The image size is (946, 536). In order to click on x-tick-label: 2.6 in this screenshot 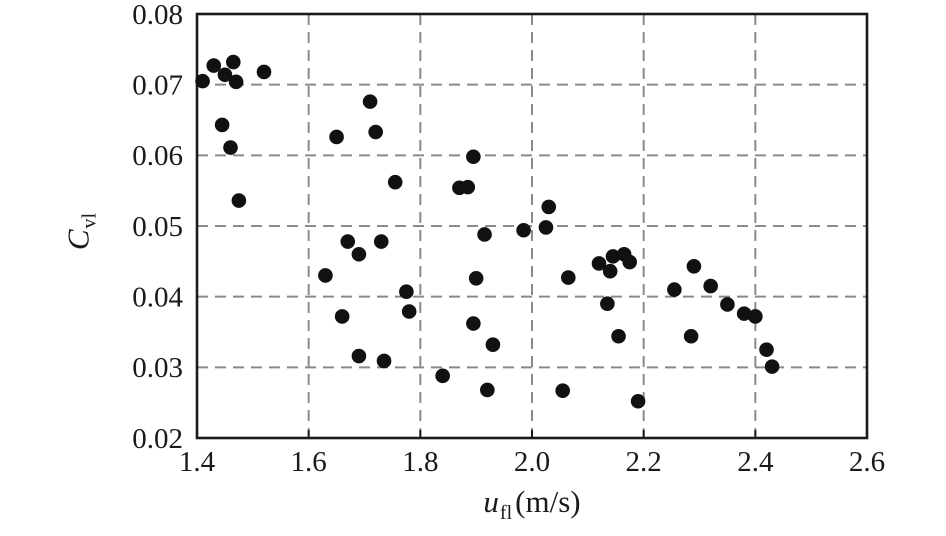, I will do `click(867, 462)`.